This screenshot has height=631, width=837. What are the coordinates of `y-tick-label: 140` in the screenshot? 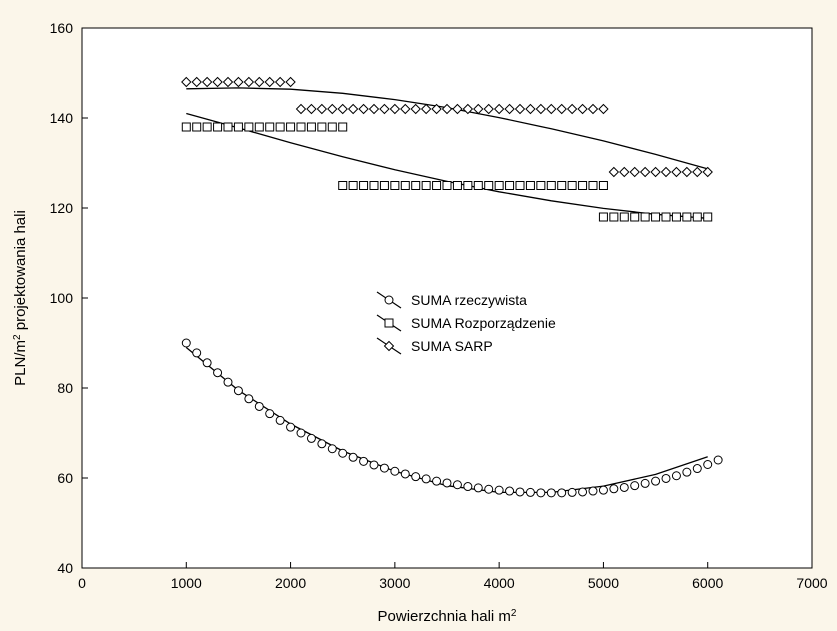 It's located at (62, 118).